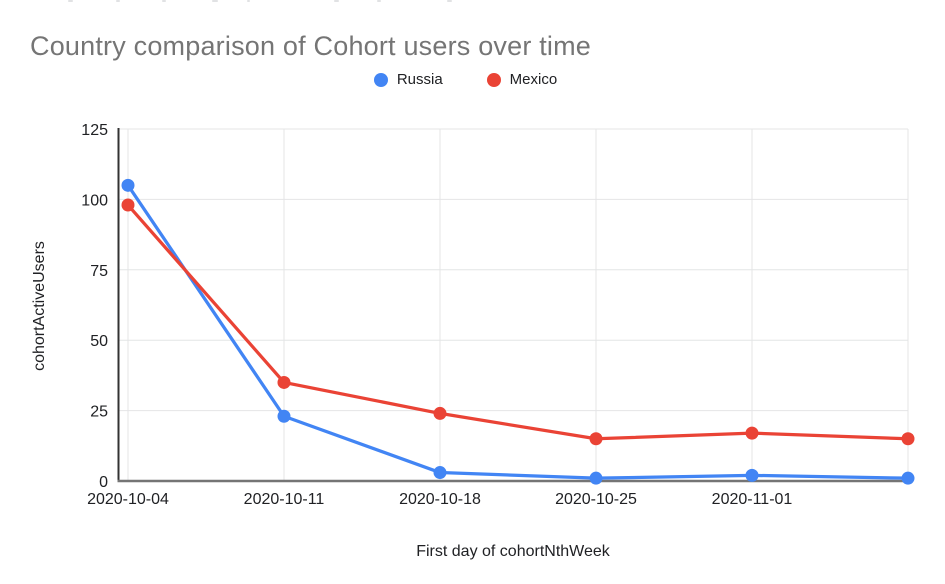  I want to click on legend-item-mexico: Mexico, so click(522, 80).